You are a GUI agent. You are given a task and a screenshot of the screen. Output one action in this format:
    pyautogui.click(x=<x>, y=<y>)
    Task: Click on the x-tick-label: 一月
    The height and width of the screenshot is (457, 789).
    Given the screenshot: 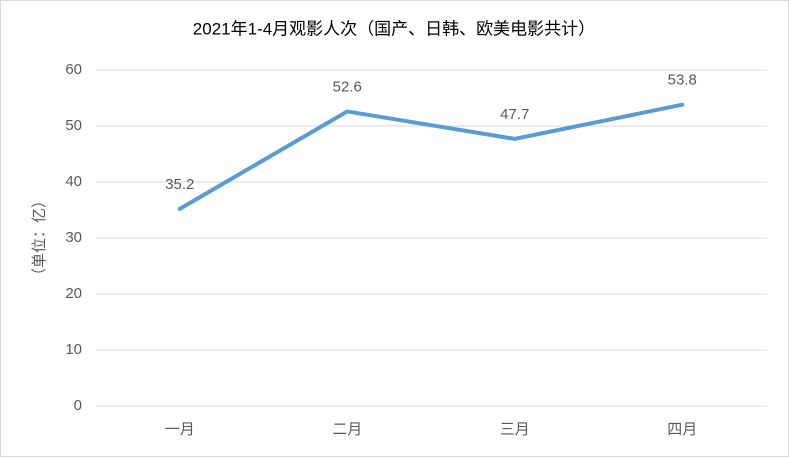 What is the action you would take?
    pyautogui.click(x=180, y=429)
    